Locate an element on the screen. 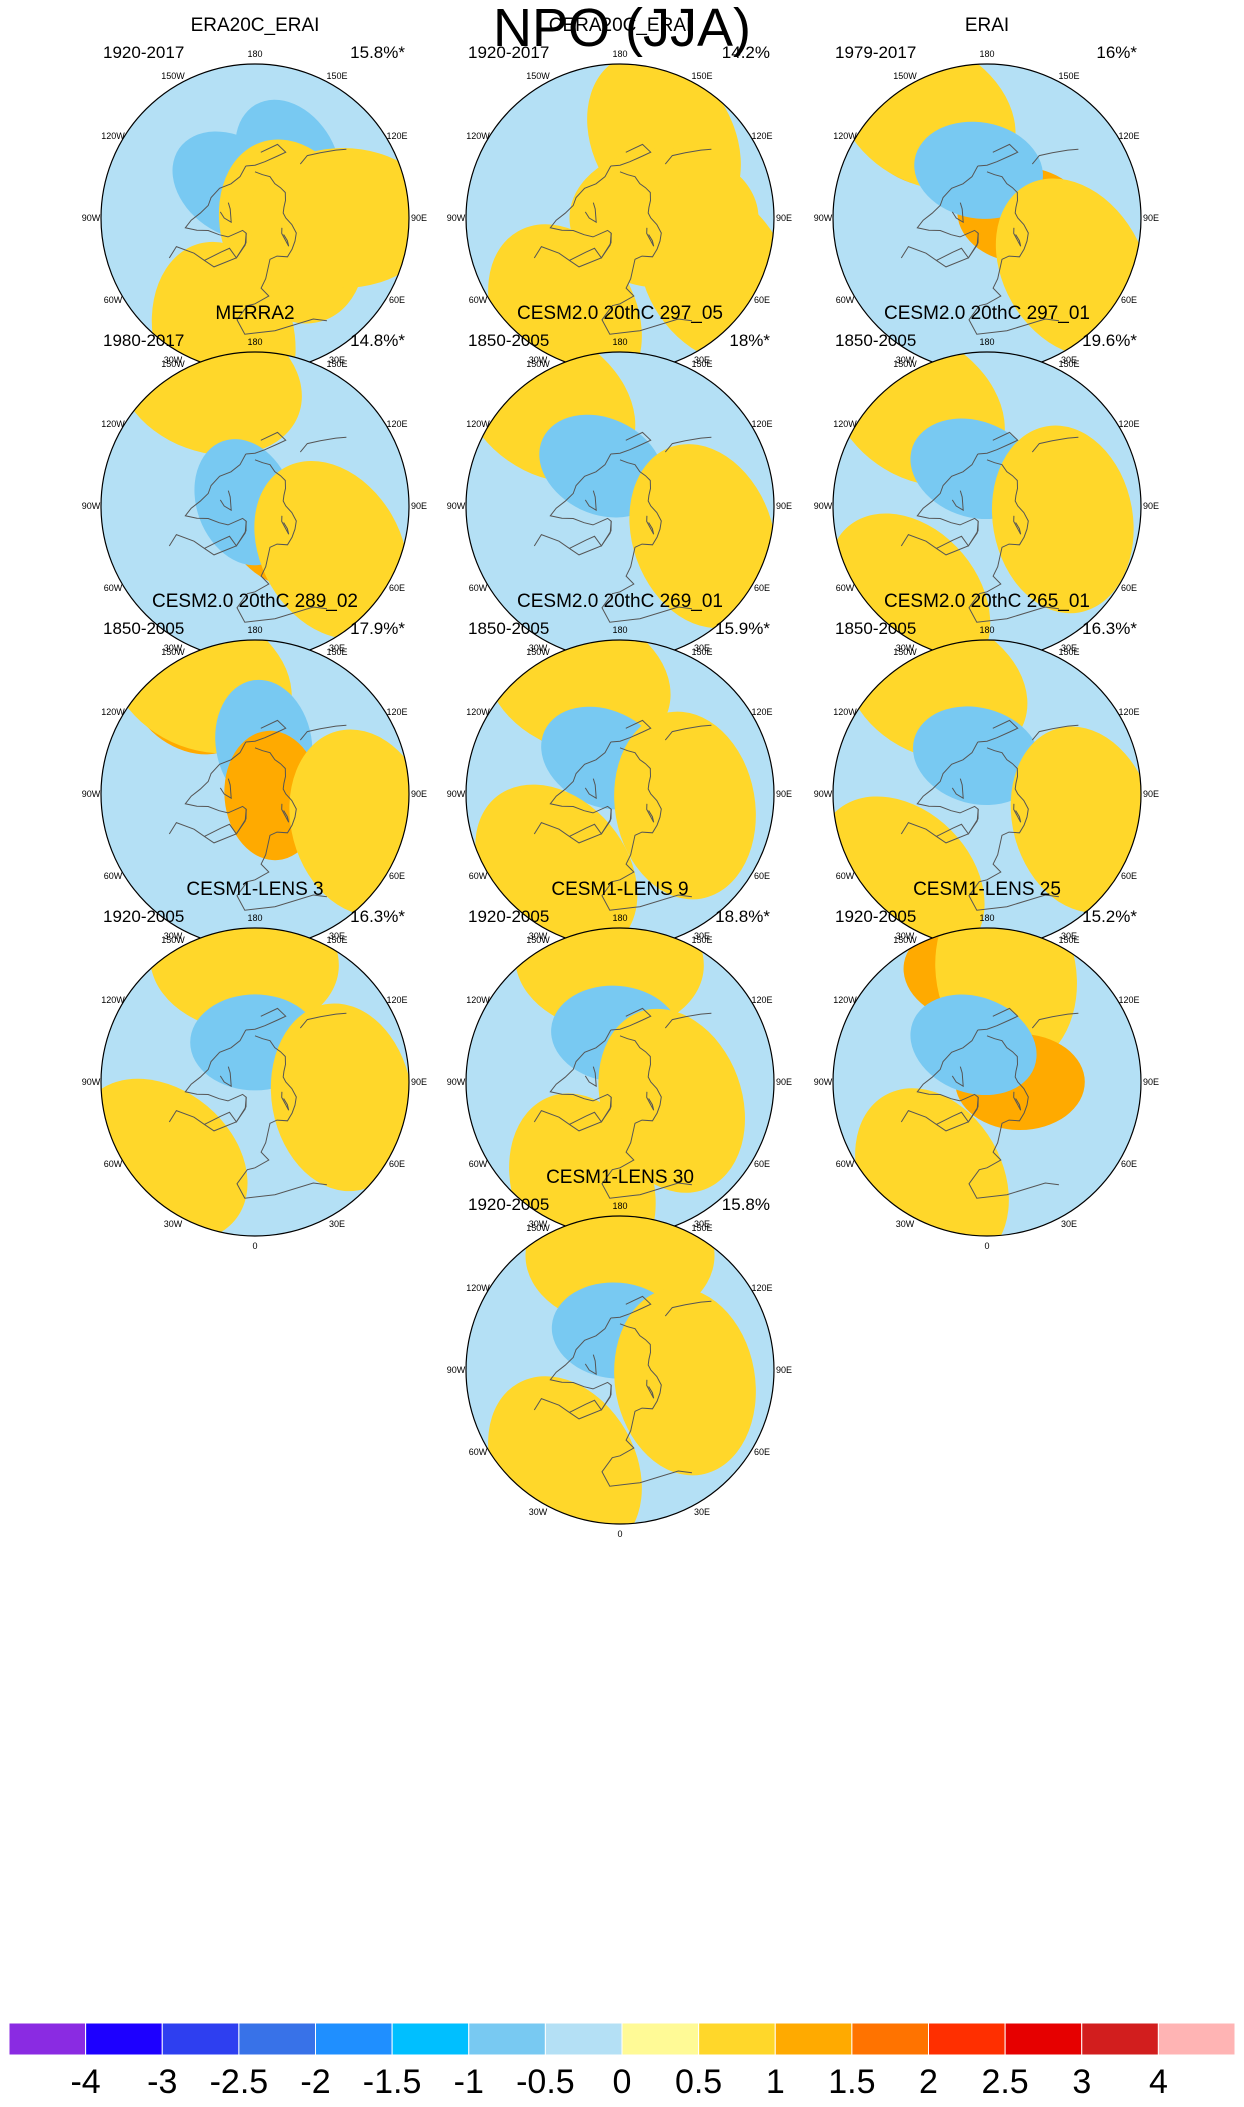 Image resolution: width=1244 pixels, height=2107 pixels. panel-title: CESM2.0 20thC 297_01 is located at coordinates (987, 313).